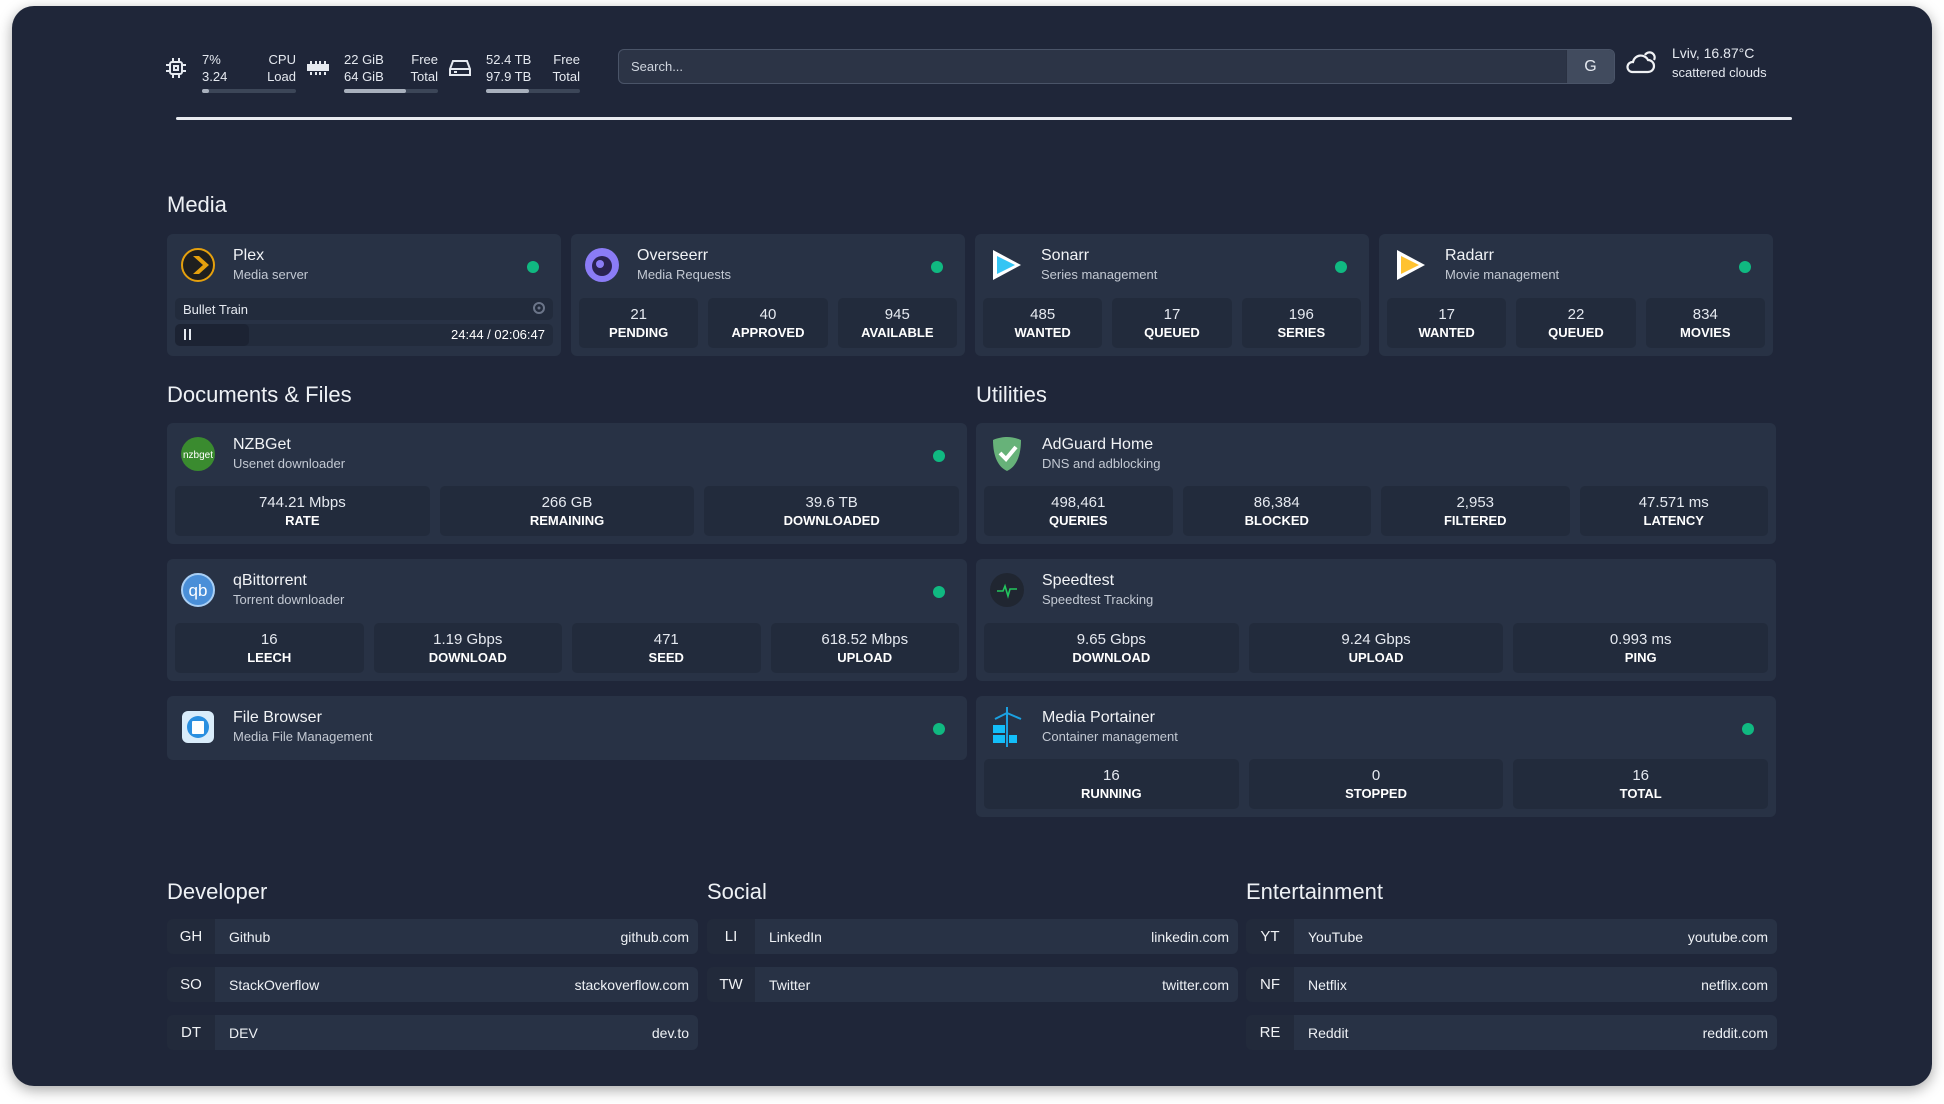  What do you see at coordinates (1376, 648) in the screenshot?
I see `stat-upload: 9.24 Gbps UPLOAD` at bounding box center [1376, 648].